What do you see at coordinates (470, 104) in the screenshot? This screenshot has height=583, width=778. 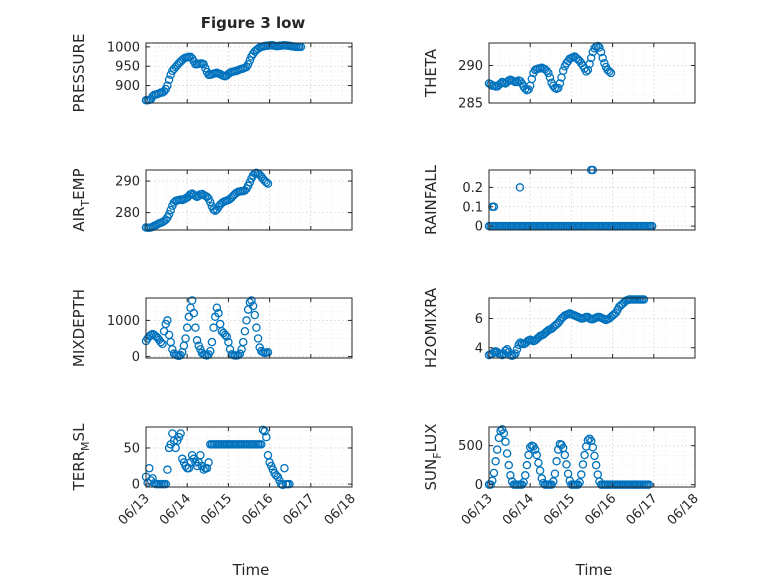 I see `y-tick-label: 285` at bounding box center [470, 104].